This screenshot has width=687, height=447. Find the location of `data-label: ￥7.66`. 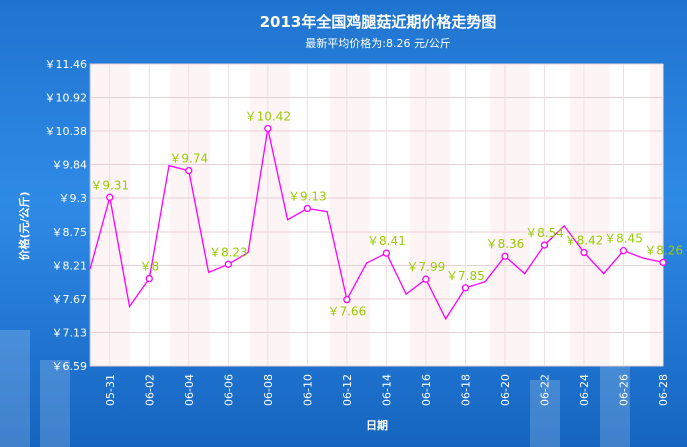

data-label: ￥7.66 is located at coordinates (346, 312).